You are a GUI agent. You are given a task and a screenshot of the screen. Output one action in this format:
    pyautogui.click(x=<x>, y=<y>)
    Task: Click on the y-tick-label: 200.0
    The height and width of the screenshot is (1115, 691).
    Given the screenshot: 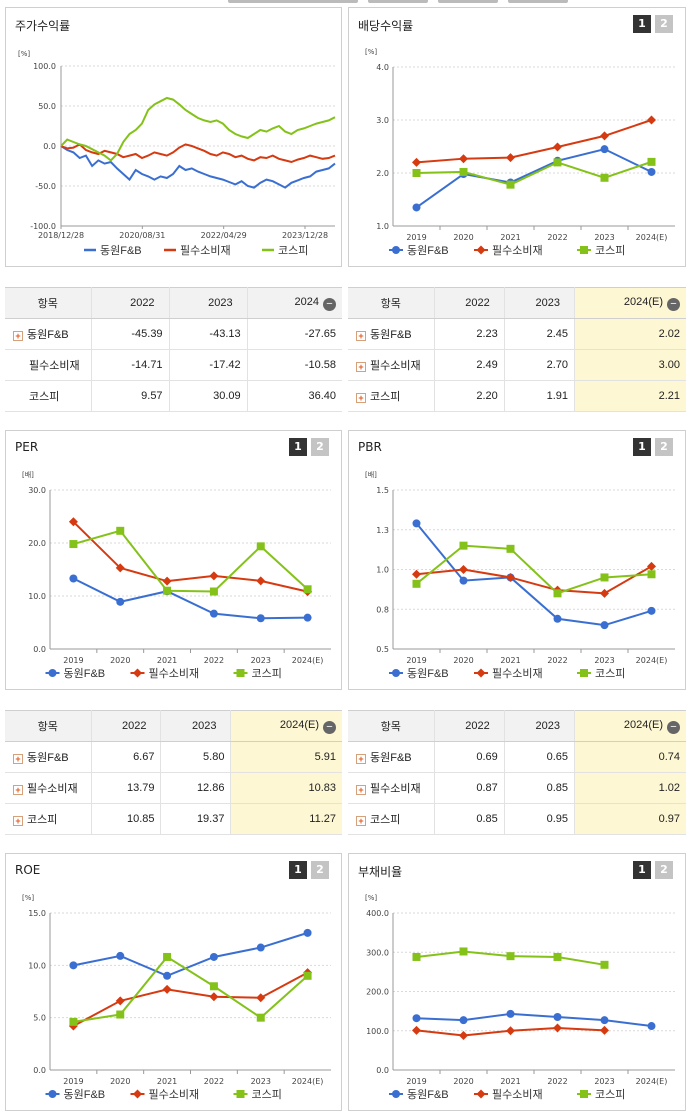 What is the action you would take?
    pyautogui.click(x=377, y=992)
    